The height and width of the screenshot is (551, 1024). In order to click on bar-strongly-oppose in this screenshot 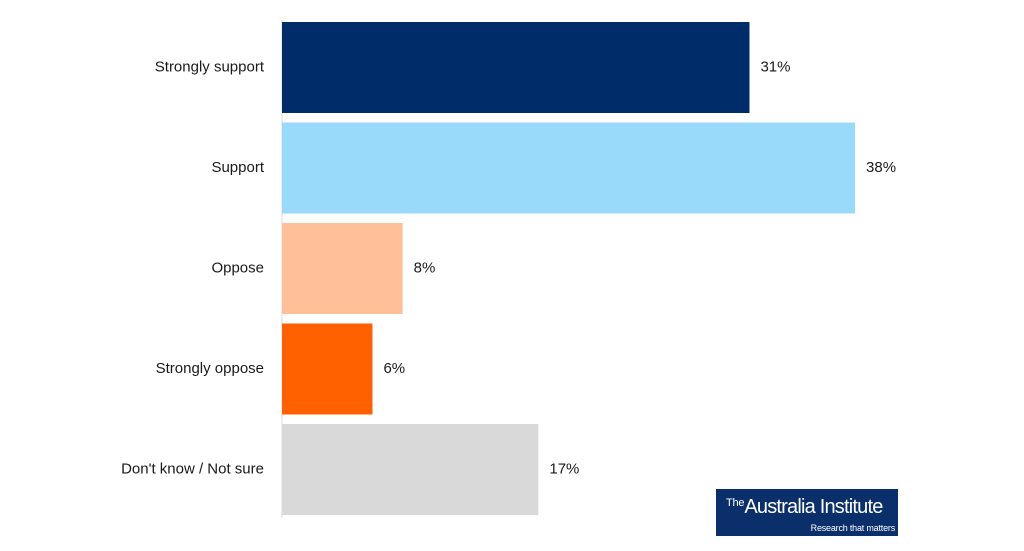, I will do `click(327, 369)`.